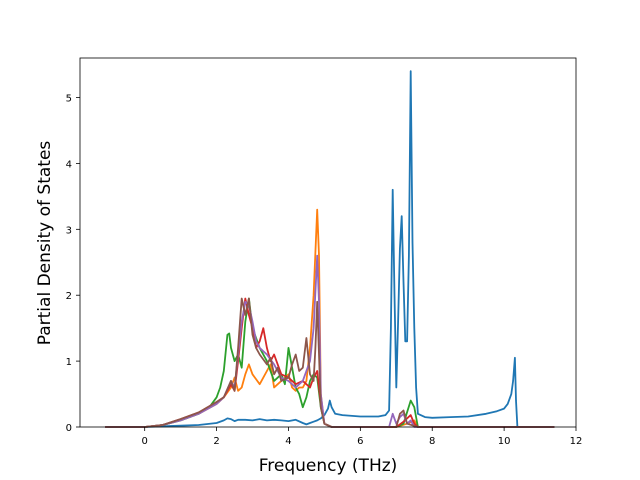 The height and width of the screenshot is (480, 640). Describe the element at coordinates (69, 164) in the screenshot. I see `y-tick-label: 4` at that location.